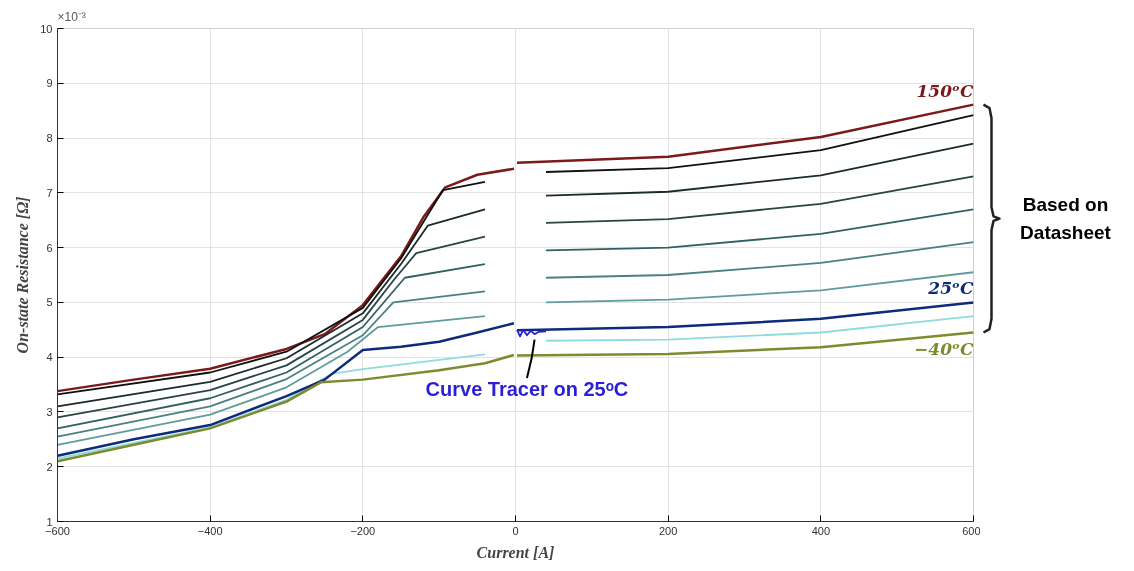  Describe the element at coordinates (945, 90) in the screenshot. I see `series-label: 150ᵒC` at that location.